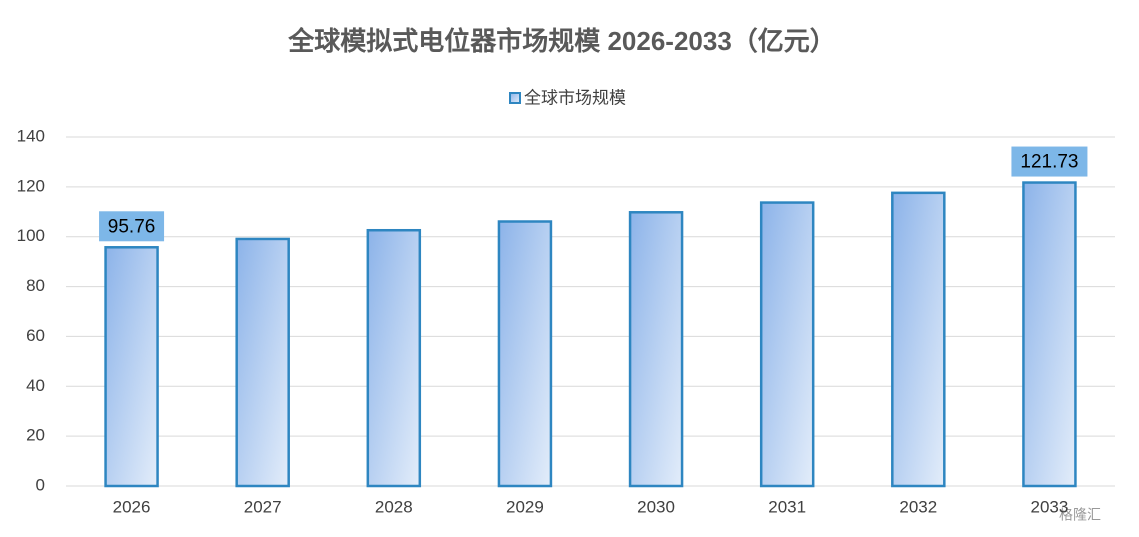 The image size is (1139, 537). What do you see at coordinates (515, 98) in the screenshot?
I see `legend-swatch` at bounding box center [515, 98].